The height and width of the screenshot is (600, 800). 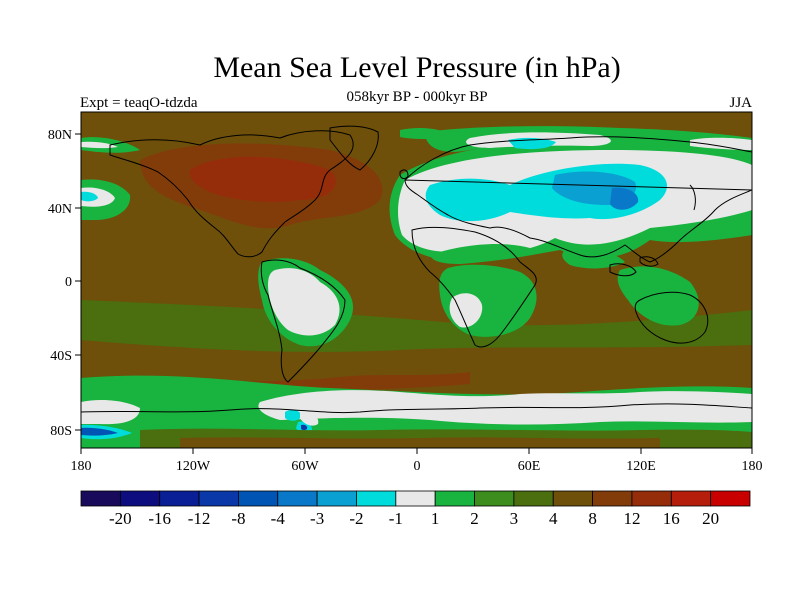 What do you see at coordinates (356, 518) in the screenshot?
I see `colorbar-label: -2` at bounding box center [356, 518].